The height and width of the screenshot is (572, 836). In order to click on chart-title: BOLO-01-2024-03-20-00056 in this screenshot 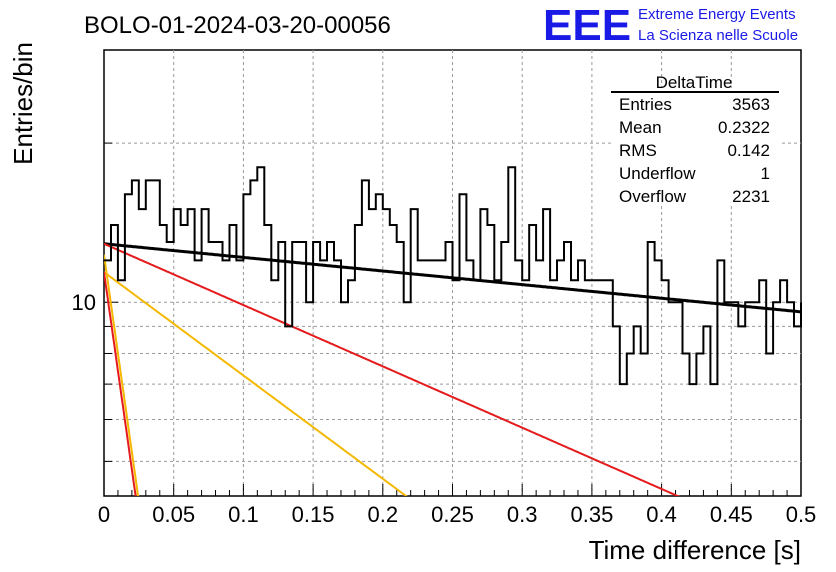, I will do `click(237, 25)`.